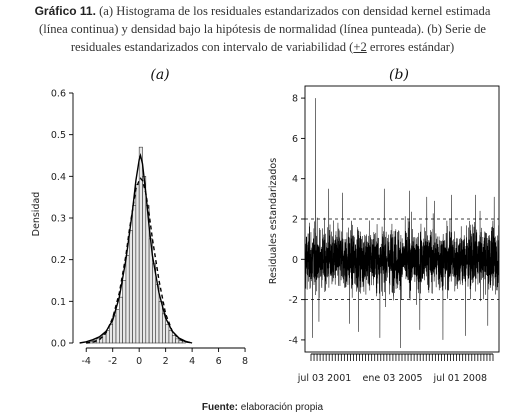 This screenshot has height=416, width=525. Describe the element at coordinates (58, 344) in the screenshot. I see `panel-a-y-tick-label: 0.0` at that location.